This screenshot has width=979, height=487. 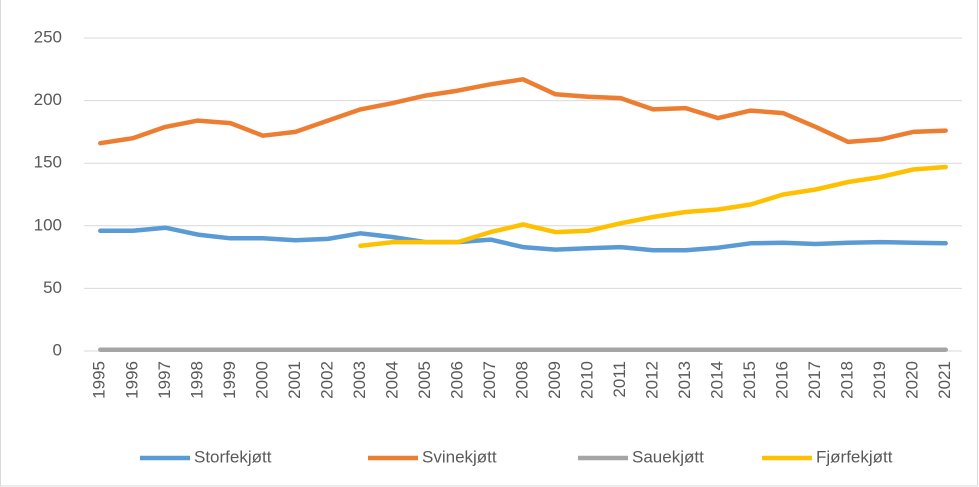 I want to click on x-tick-label: 2019, so click(x=879, y=380).